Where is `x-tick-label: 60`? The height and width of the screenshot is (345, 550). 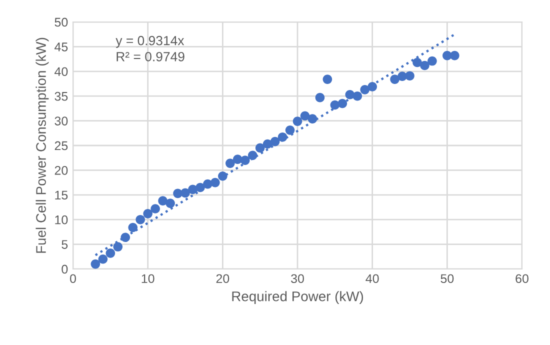
x-tick-label: 60 is located at coordinates (522, 279).